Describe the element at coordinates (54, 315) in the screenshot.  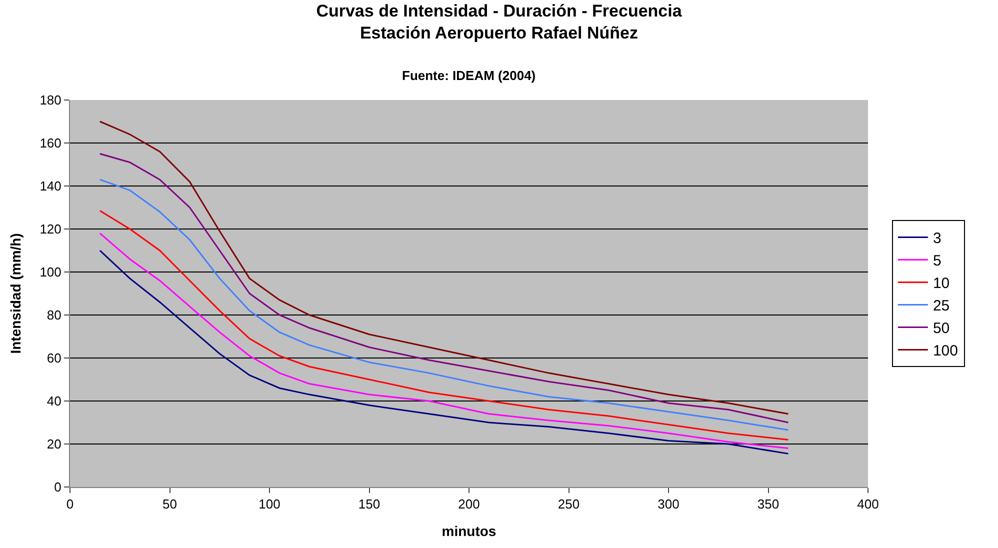
I see `y-tick-label: 80` at that location.